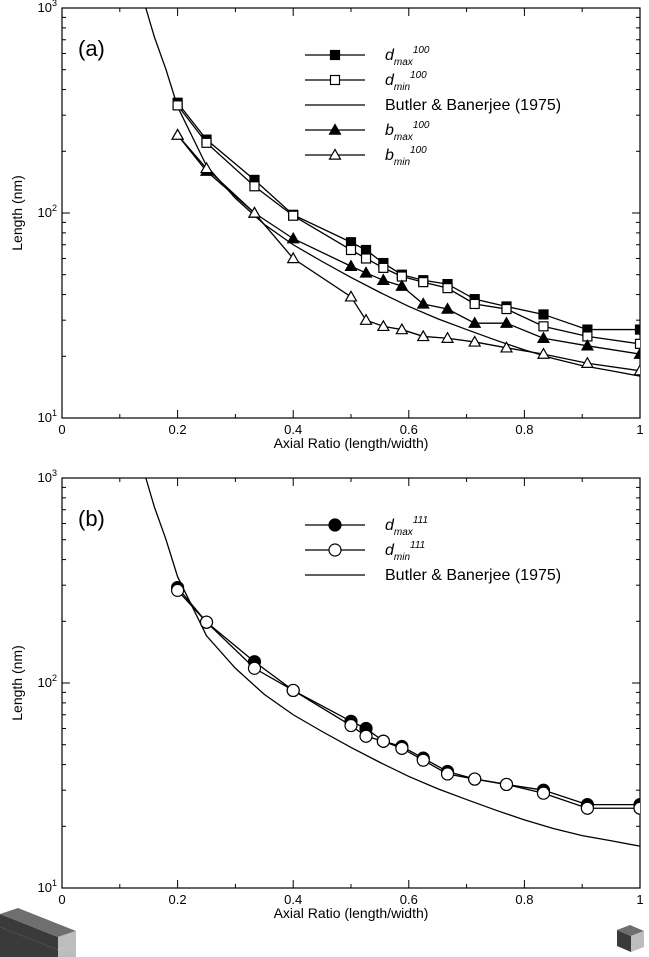 The image size is (649, 957). Describe the element at coordinates (405, 551) in the screenshot. I see `legend-label: dmin111` at that location.